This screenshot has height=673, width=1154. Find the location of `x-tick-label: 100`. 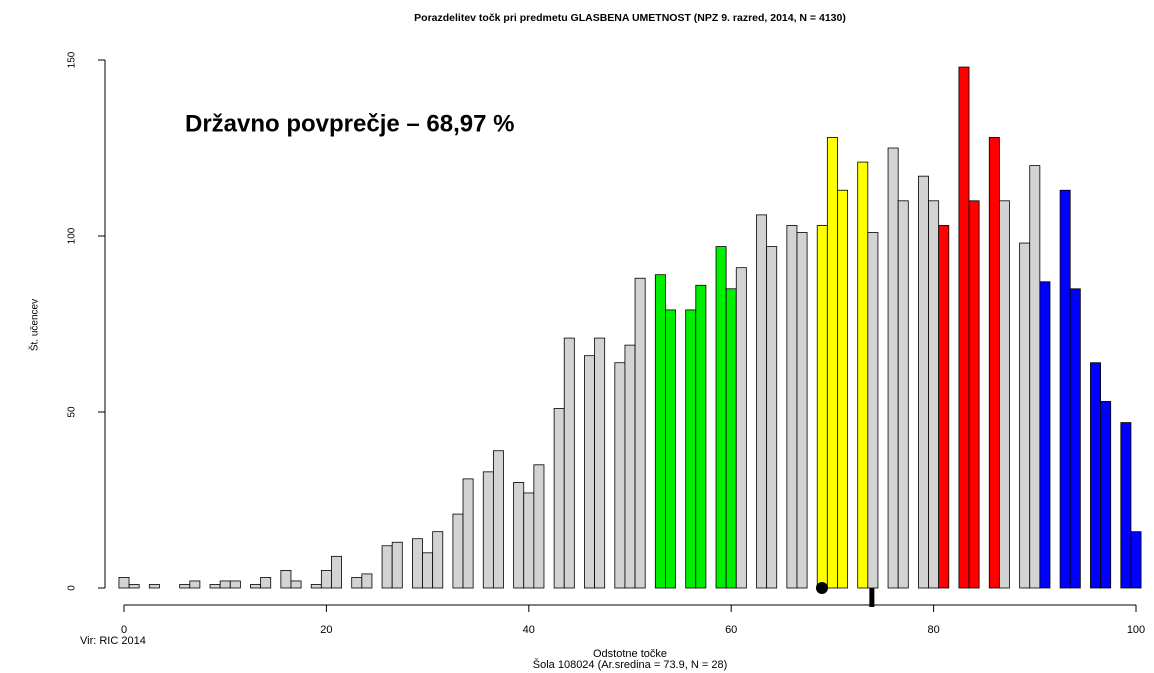

x-tick-label: 100 is located at coordinates (1136, 630).